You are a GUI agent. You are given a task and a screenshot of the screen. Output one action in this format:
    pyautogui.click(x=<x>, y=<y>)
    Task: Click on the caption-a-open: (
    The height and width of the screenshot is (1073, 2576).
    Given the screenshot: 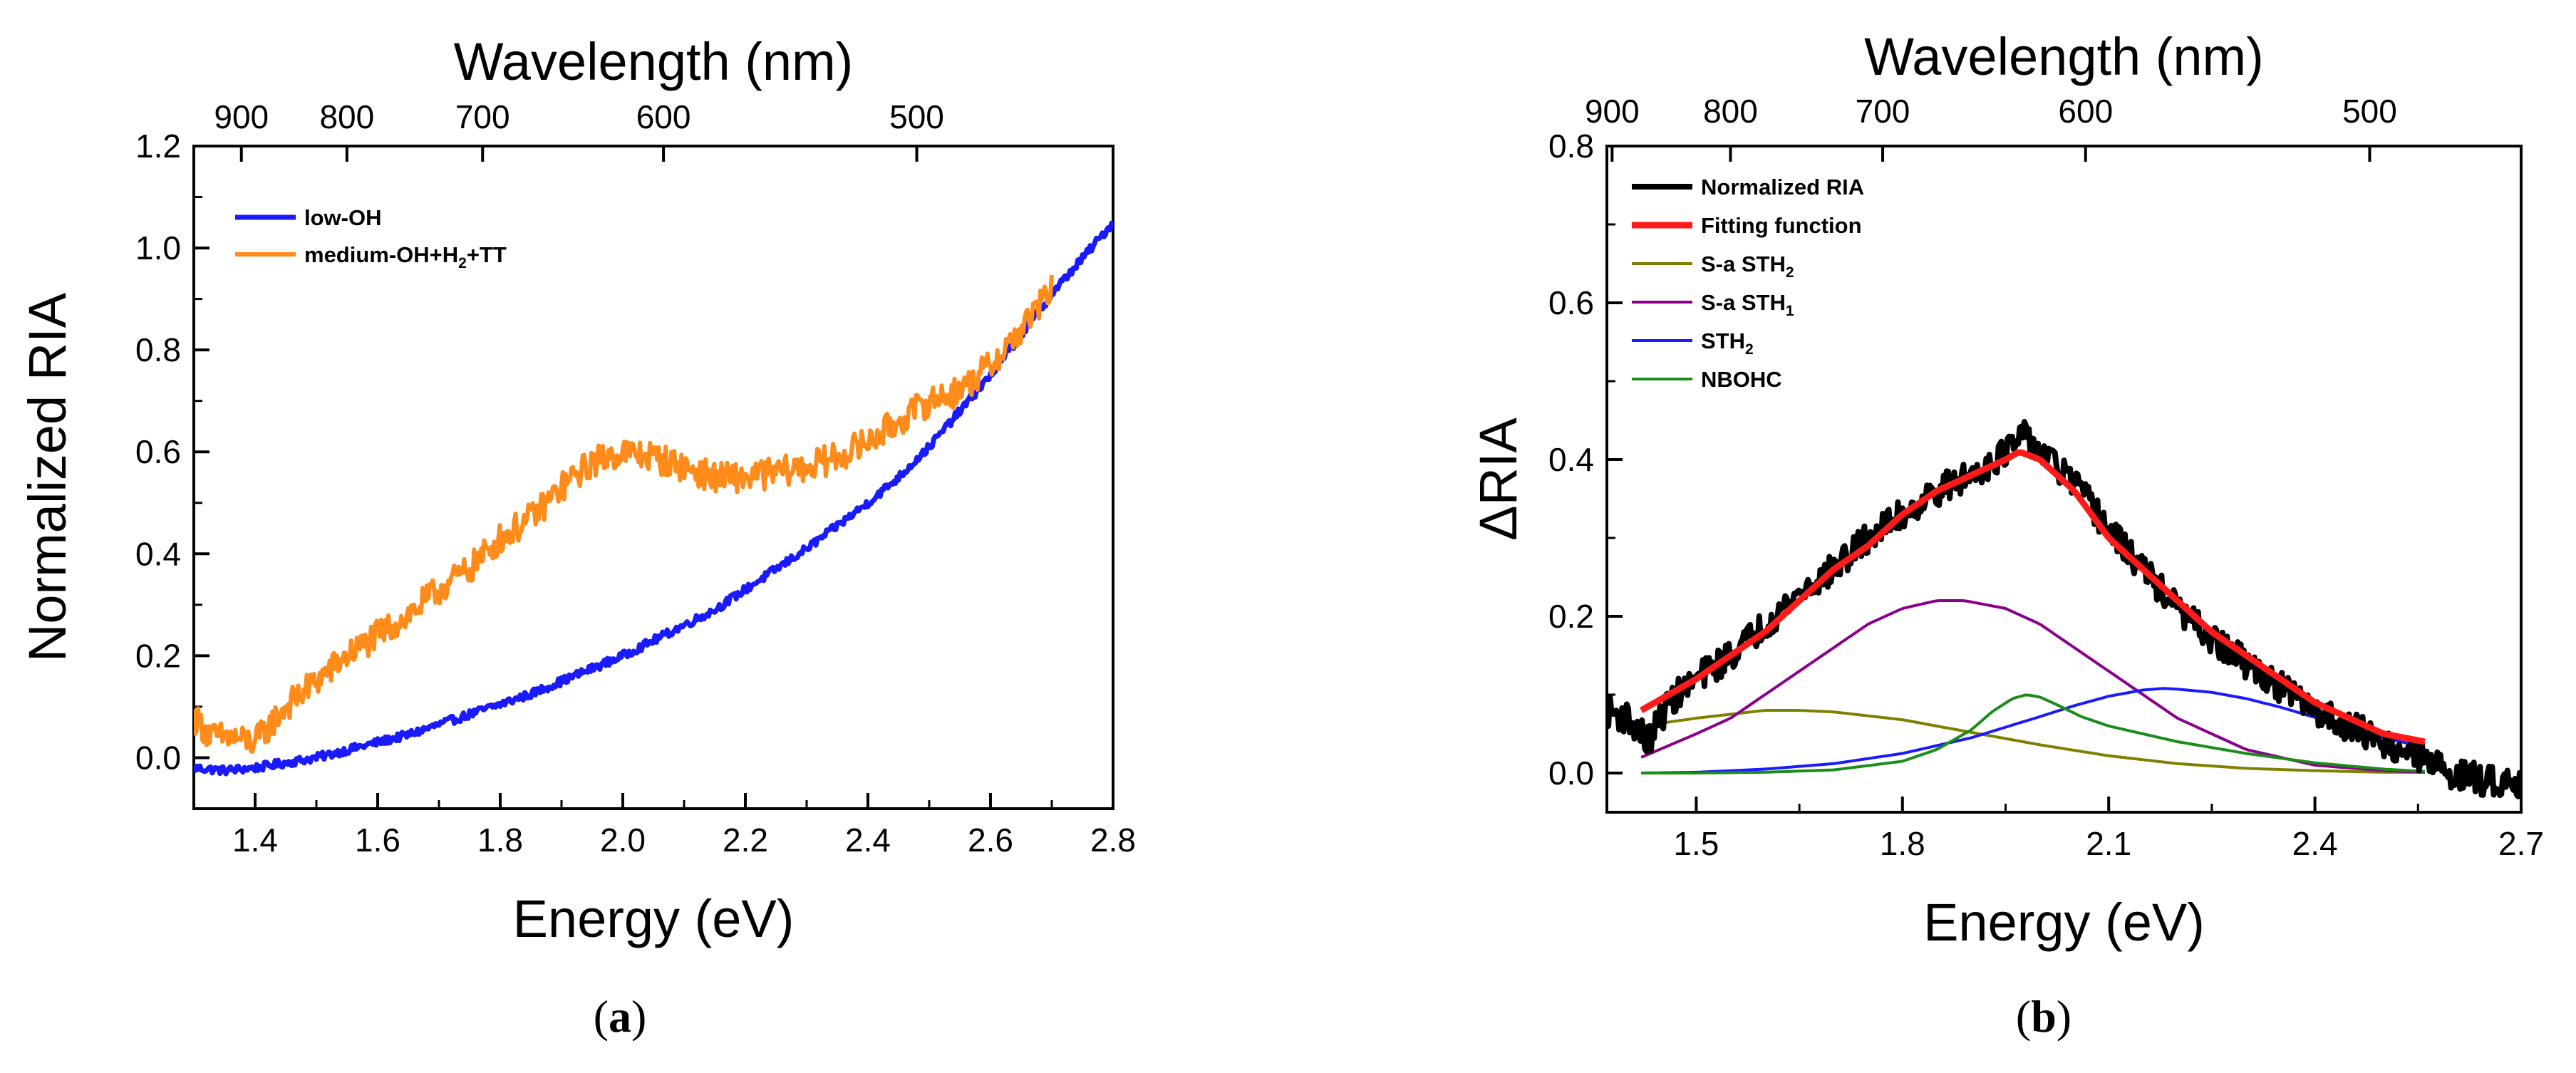 What is the action you would take?
    pyautogui.click(x=601, y=1016)
    